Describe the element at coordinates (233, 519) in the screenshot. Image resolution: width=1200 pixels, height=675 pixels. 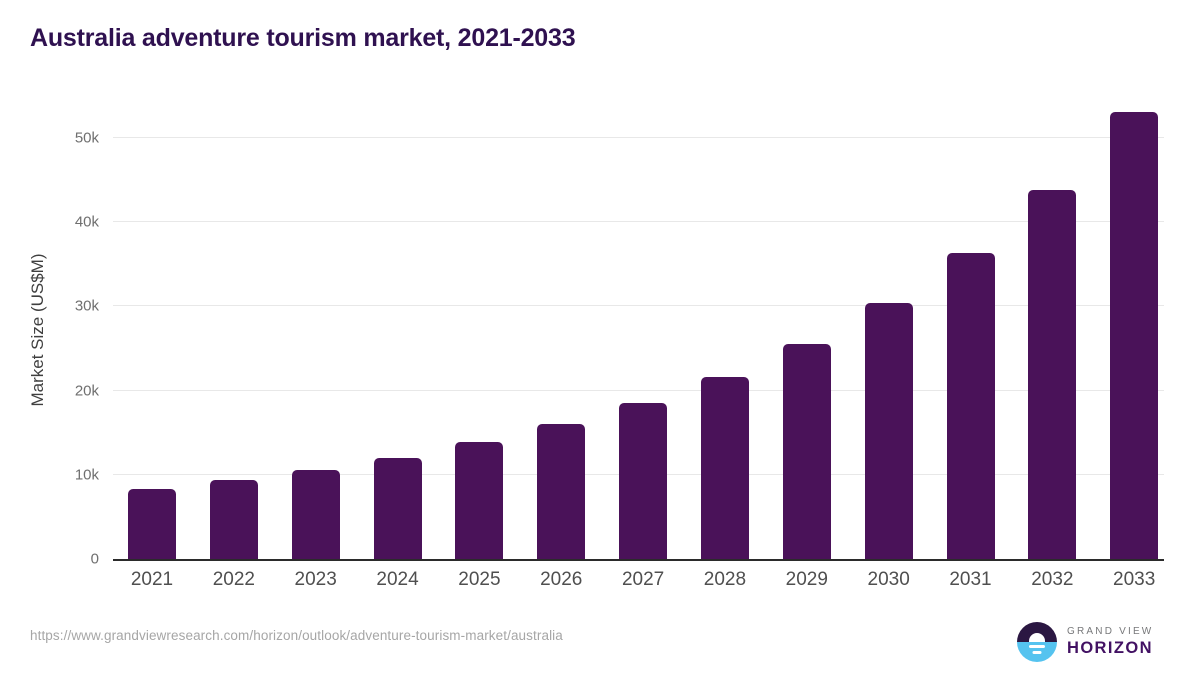
I see `bar-2022` at that location.